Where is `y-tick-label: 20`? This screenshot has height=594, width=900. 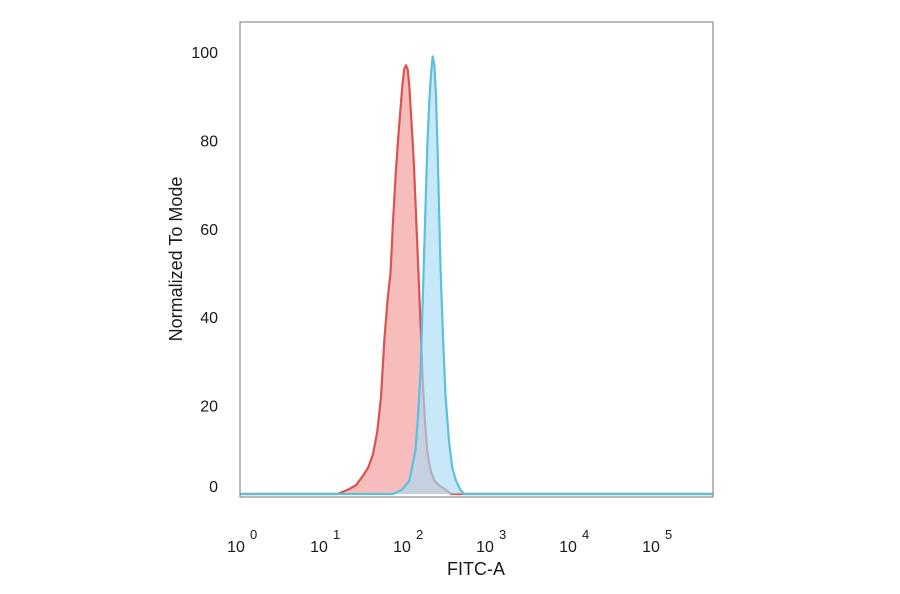
y-tick-label: 20 is located at coordinates (209, 407).